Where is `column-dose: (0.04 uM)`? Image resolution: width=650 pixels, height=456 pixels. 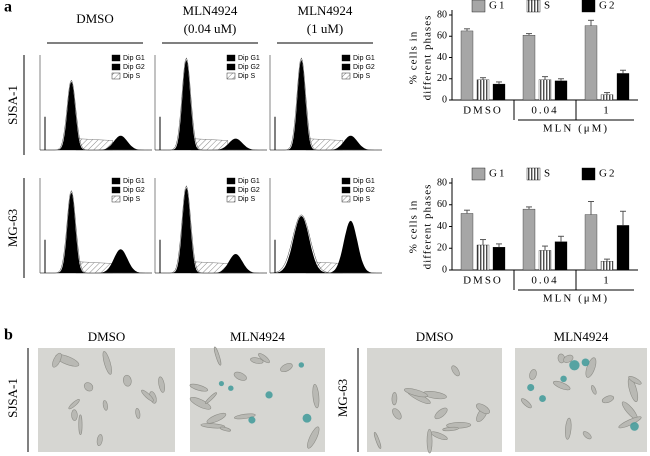 column-dose: (0.04 uM) is located at coordinates (210, 28).